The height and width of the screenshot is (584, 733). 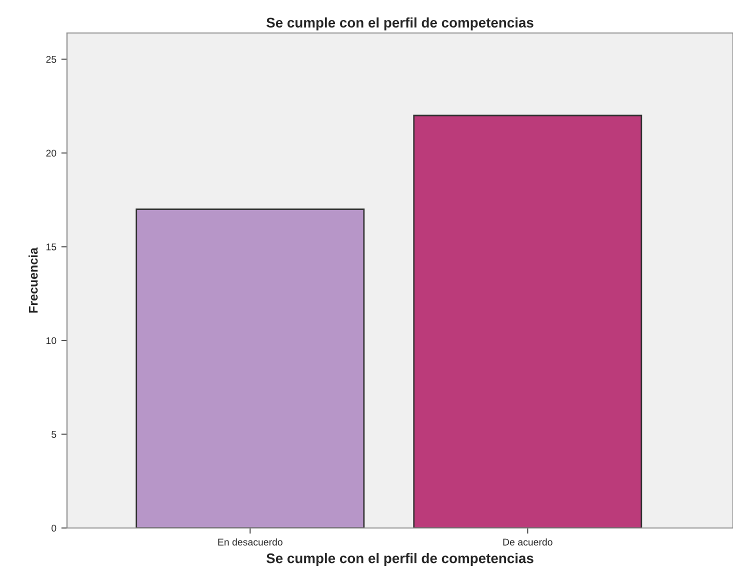 What do you see at coordinates (400, 559) in the screenshot?
I see `x-axis-title: Se cumple con el perfil de competencias` at bounding box center [400, 559].